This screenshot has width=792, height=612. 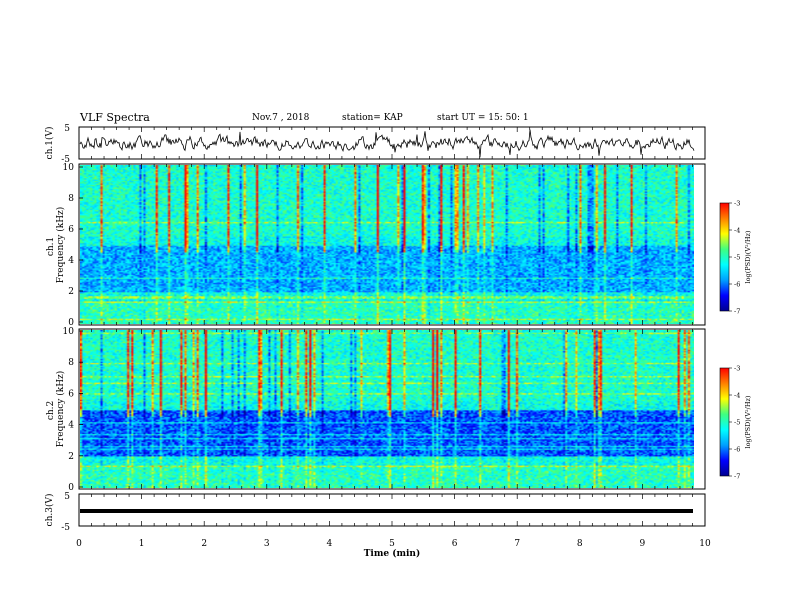 What do you see at coordinates (737, 204) in the screenshot?
I see `ch1-colorbar-tick-label: -3` at bounding box center [737, 204].